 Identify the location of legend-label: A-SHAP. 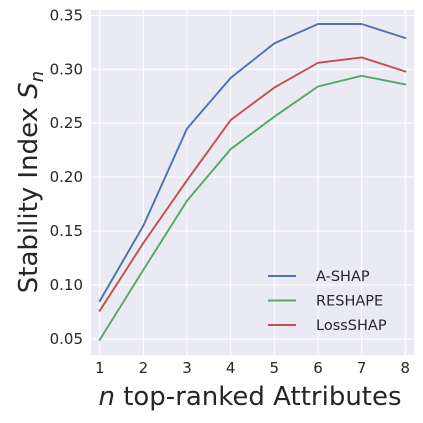
(343, 277).